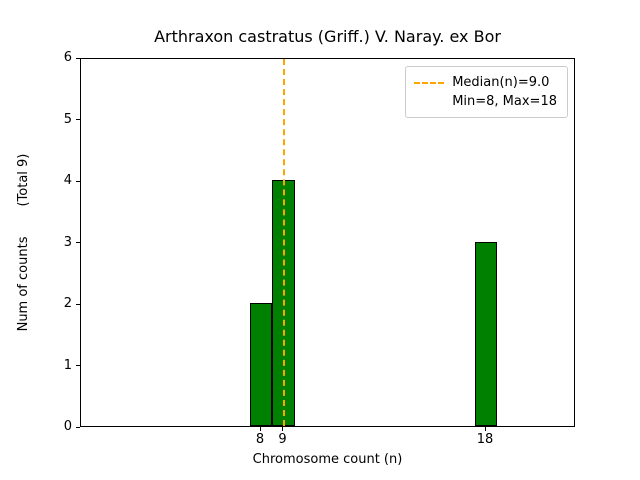 The width and height of the screenshot is (640, 480). What do you see at coordinates (23, 180) in the screenshot?
I see `y-axis-label-note: (Total 9)` at bounding box center [23, 180].